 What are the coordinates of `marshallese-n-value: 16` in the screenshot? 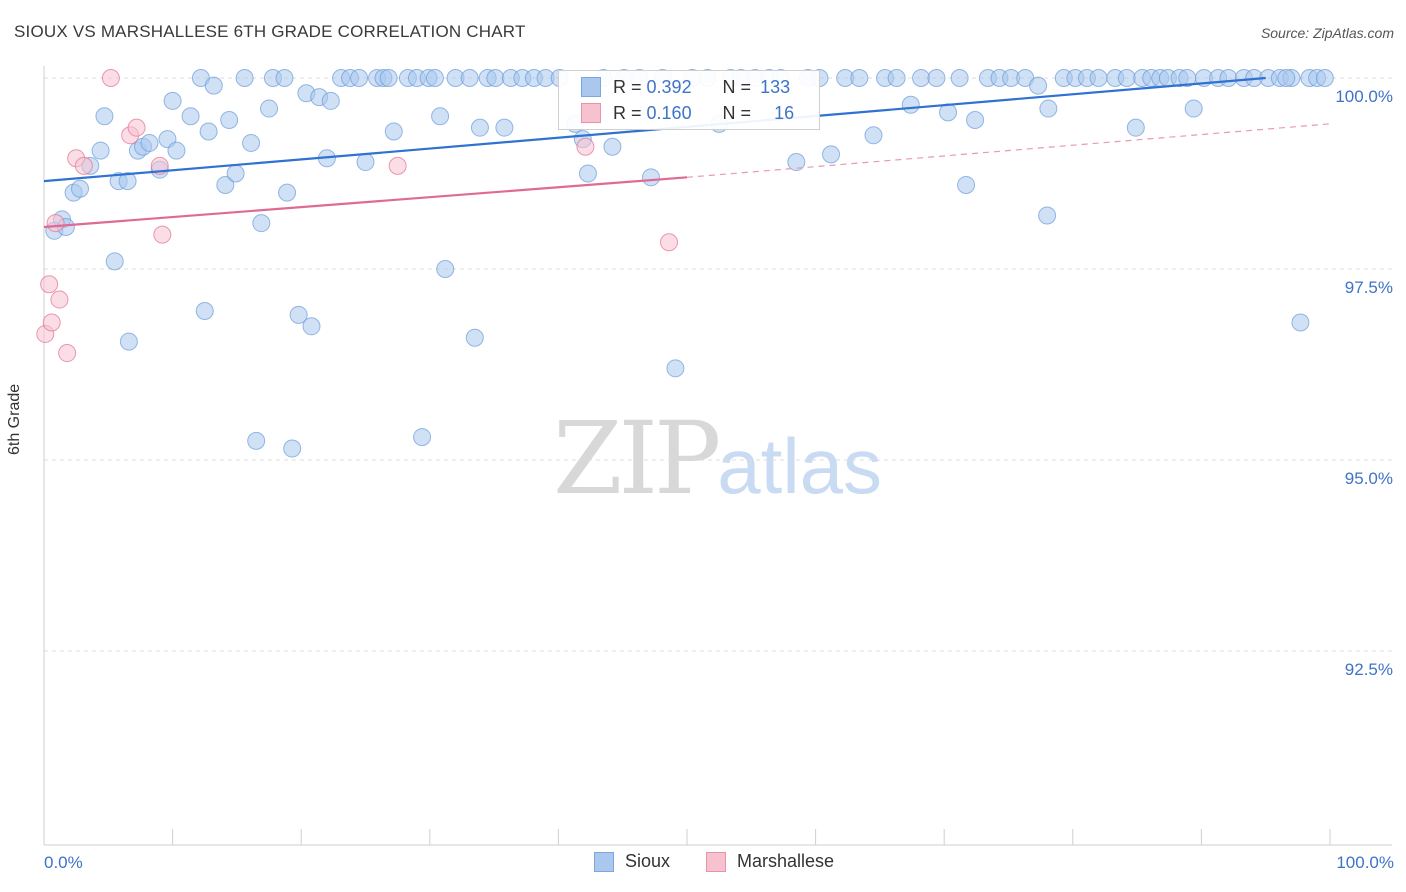 It's located at (784, 112).